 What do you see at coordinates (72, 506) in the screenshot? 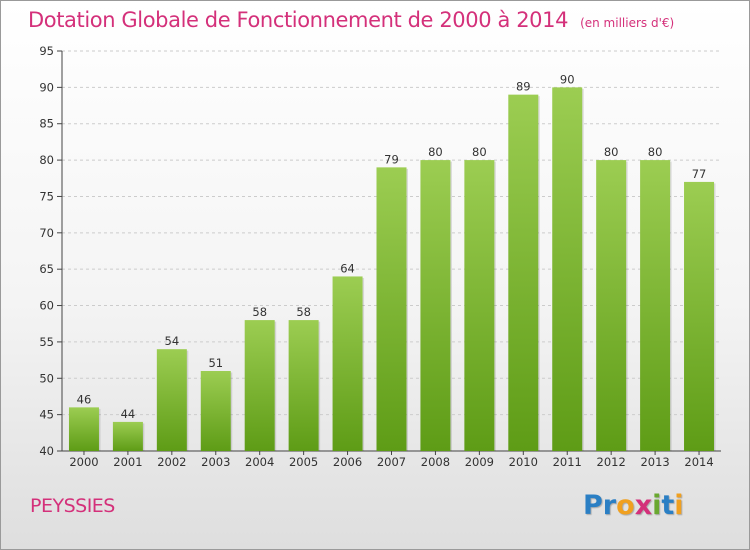
I see `commune-name: PEYSSIES` at bounding box center [72, 506].